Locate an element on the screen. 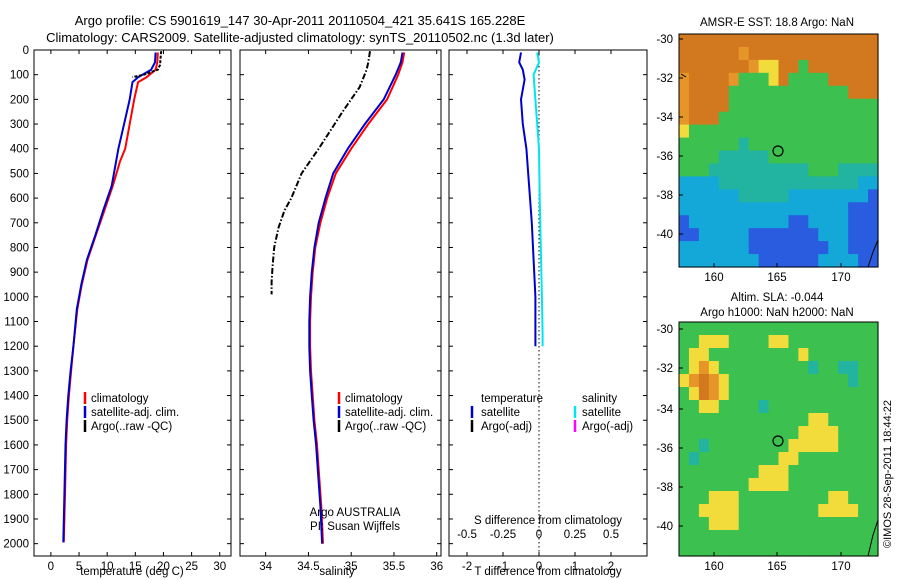 This screenshot has width=900, height=580. s-diff-tick-label: 0.25 is located at coordinates (575, 535).